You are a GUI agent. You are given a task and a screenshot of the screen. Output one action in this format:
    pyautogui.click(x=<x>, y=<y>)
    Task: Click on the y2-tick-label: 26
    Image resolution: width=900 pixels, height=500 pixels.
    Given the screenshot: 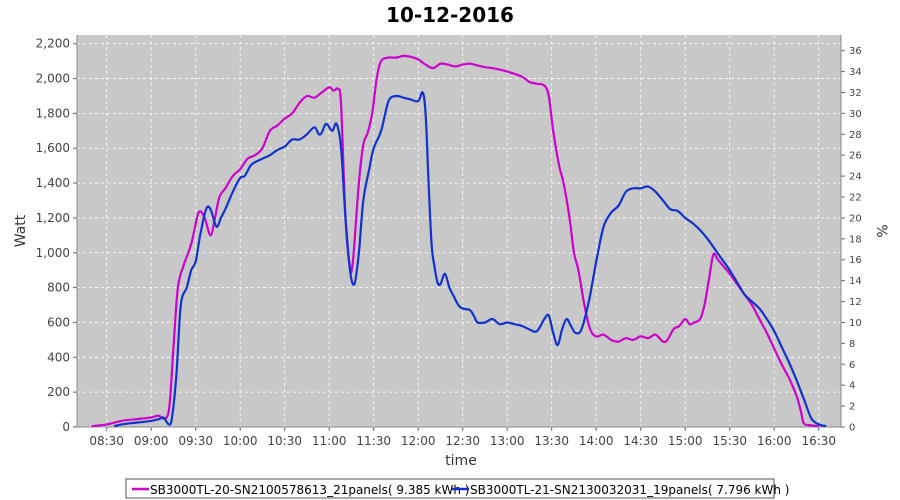 What is the action you would take?
    pyautogui.click(x=855, y=156)
    